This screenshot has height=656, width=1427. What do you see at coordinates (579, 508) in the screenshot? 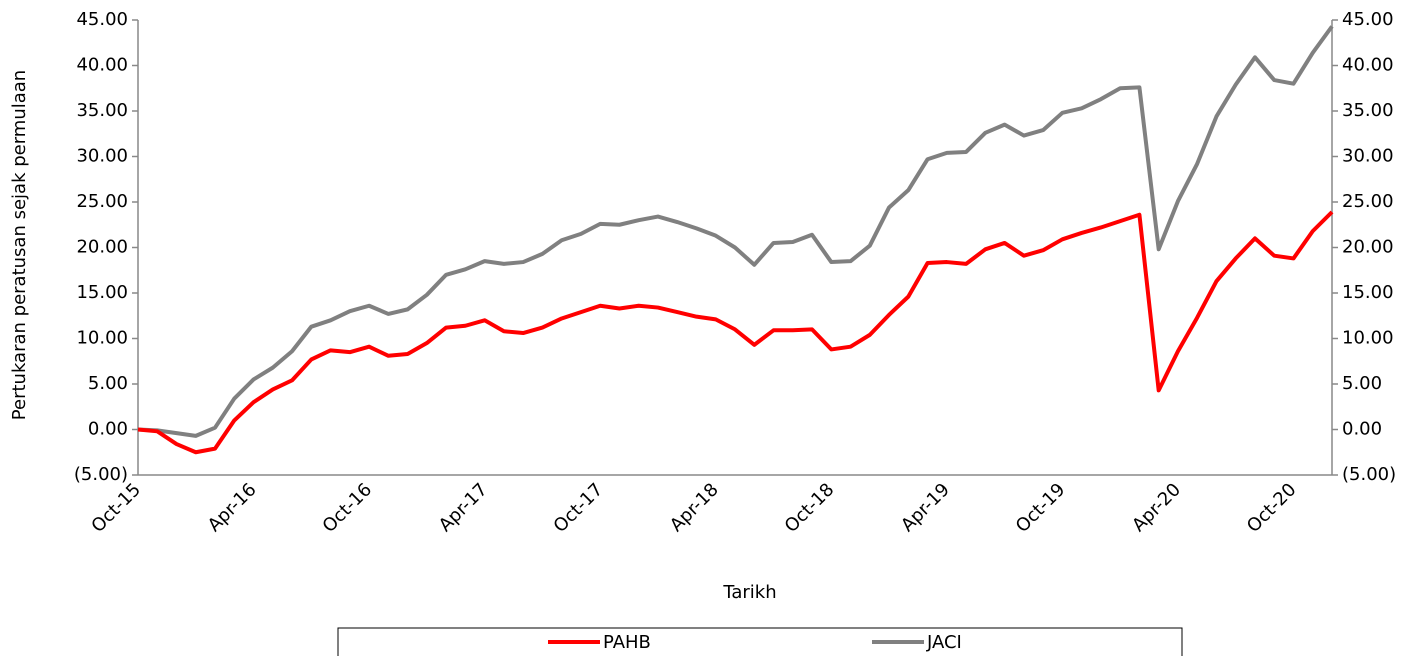
I see `x-tick-label: Oct-17` at bounding box center [579, 508].